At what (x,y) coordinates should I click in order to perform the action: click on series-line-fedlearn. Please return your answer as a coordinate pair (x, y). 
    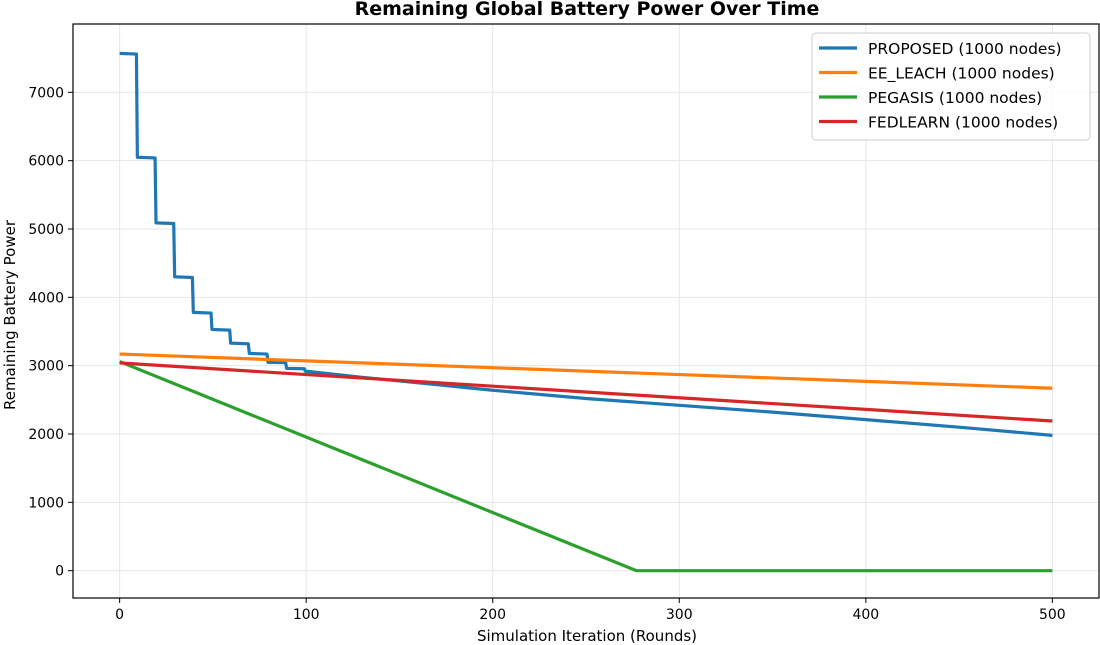
    Looking at the image, I should click on (586, 392).